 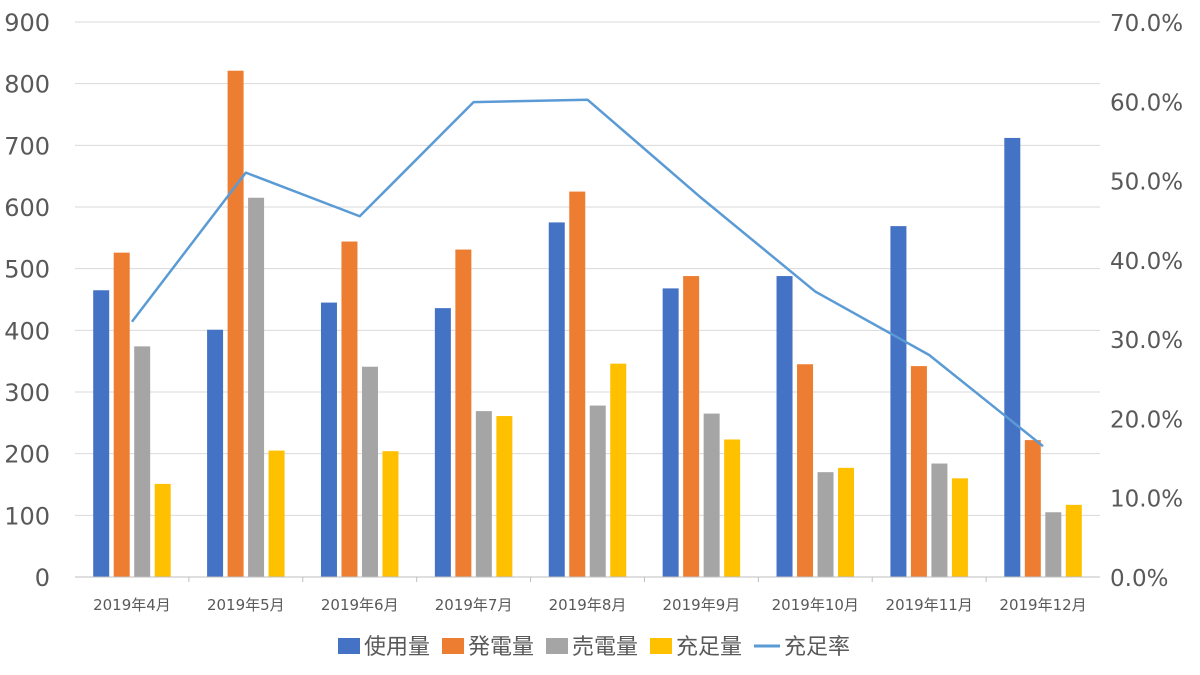 What do you see at coordinates (27, 300) in the screenshot?
I see `left-axis: 0 100 200 300 400 500 600 700 800 900` at bounding box center [27, 300].